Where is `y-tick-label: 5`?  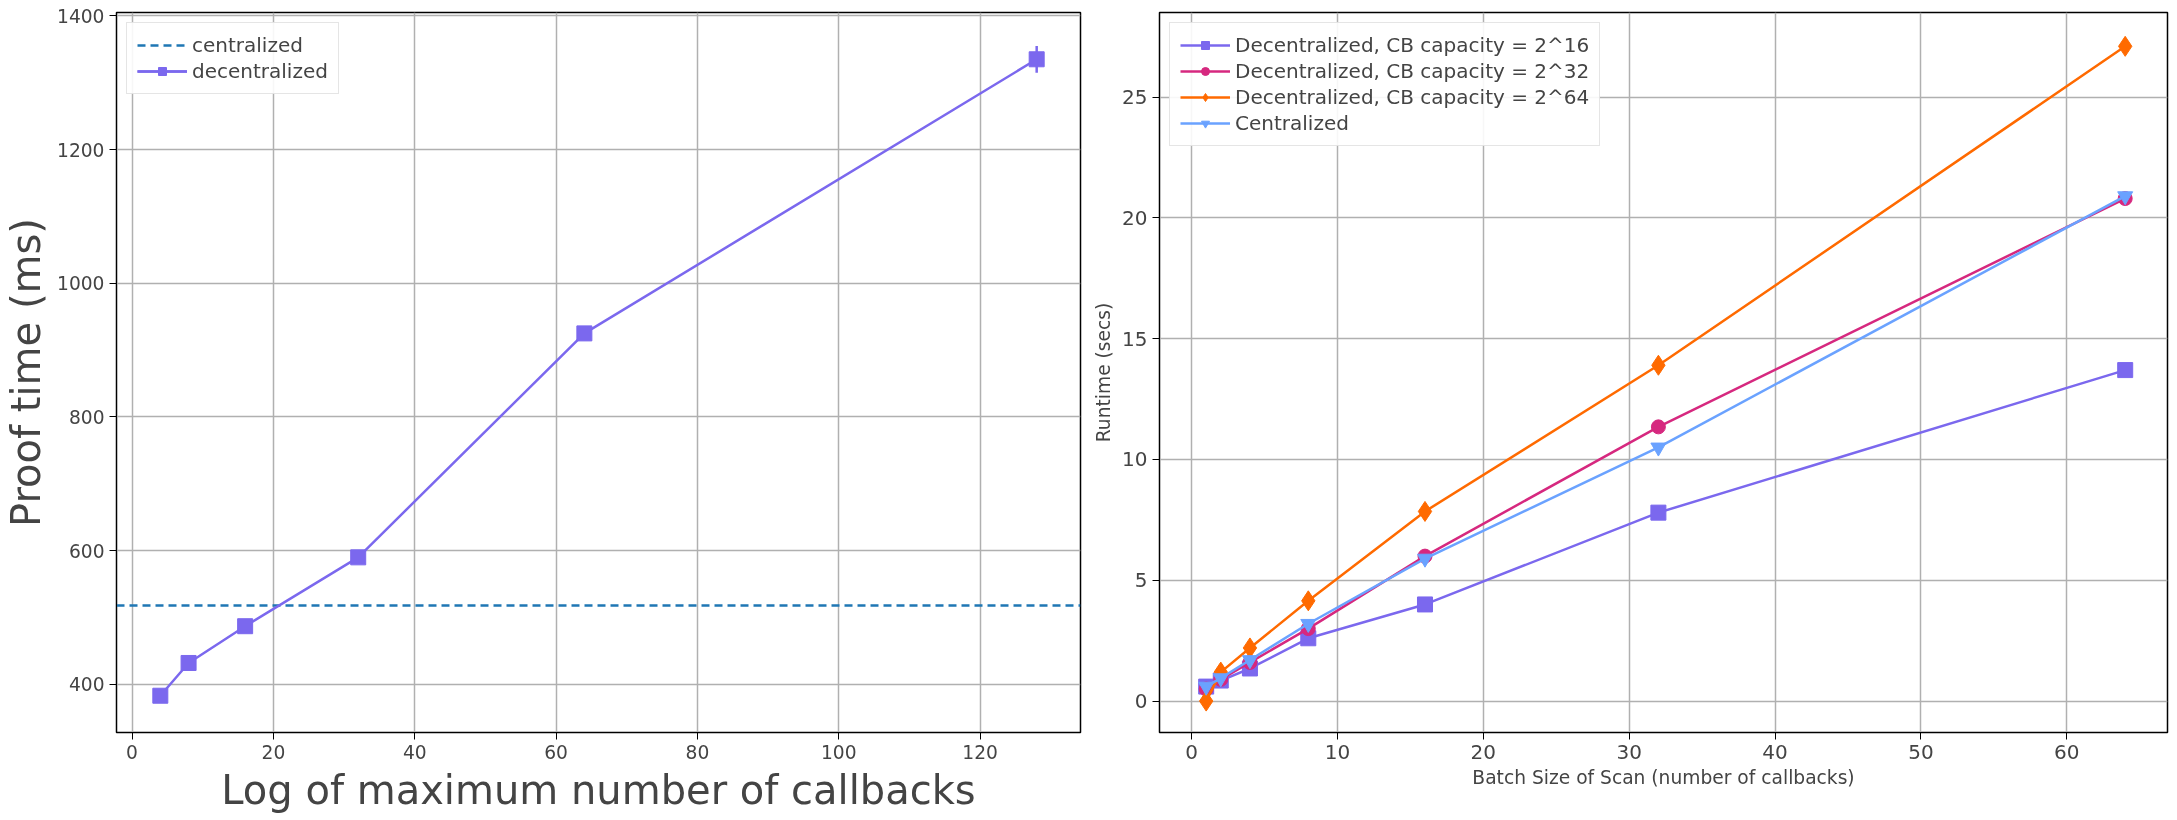 y-tick-label: 5 is located at coordinates (1141, 580).